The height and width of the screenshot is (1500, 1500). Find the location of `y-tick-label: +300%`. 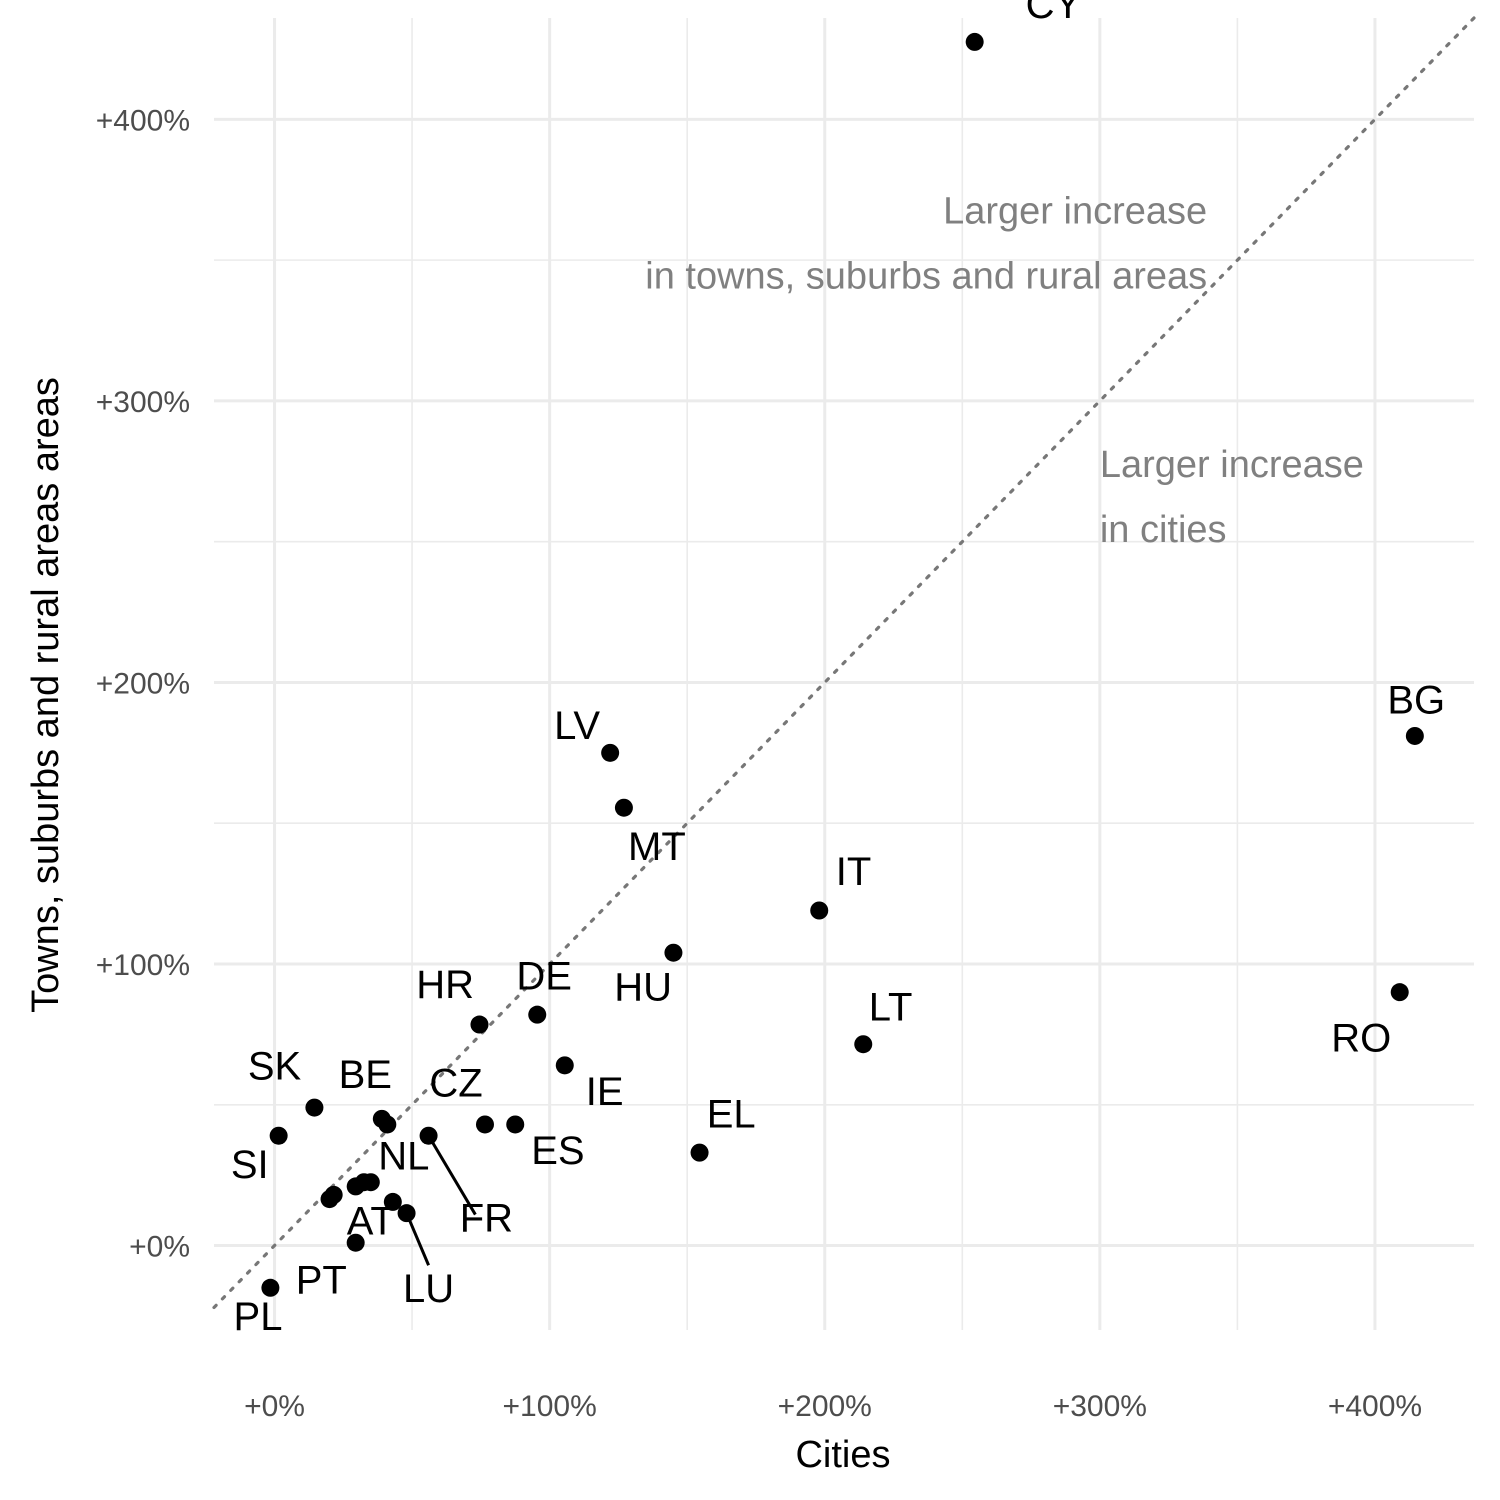

y-tick-label: +300% is located at coordinates (143, 402).